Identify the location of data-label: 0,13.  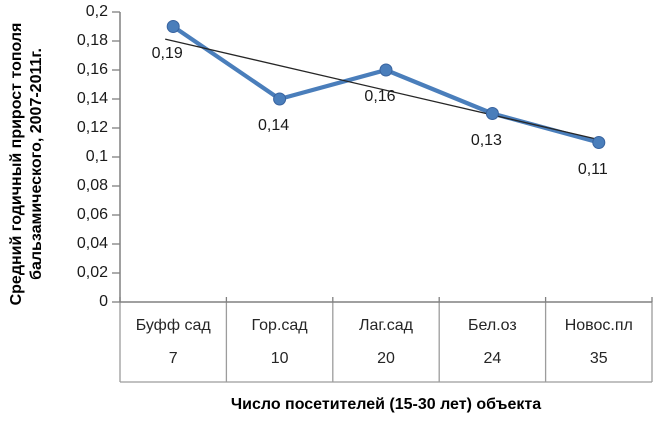
(486, 140).